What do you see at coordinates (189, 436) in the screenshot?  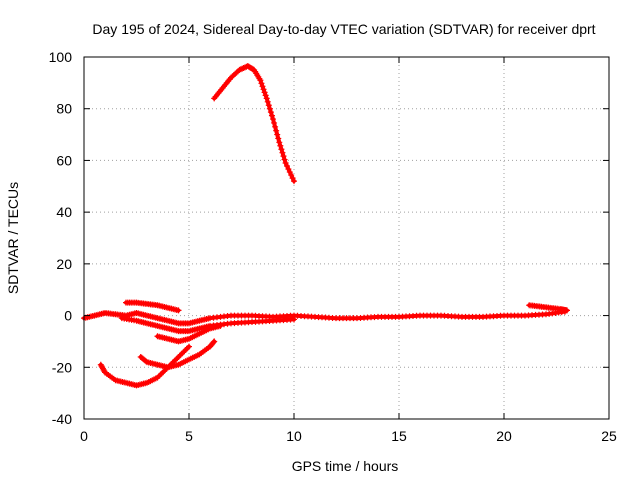 I see `x-tick-label: 5` at bounding box center [189, 436].